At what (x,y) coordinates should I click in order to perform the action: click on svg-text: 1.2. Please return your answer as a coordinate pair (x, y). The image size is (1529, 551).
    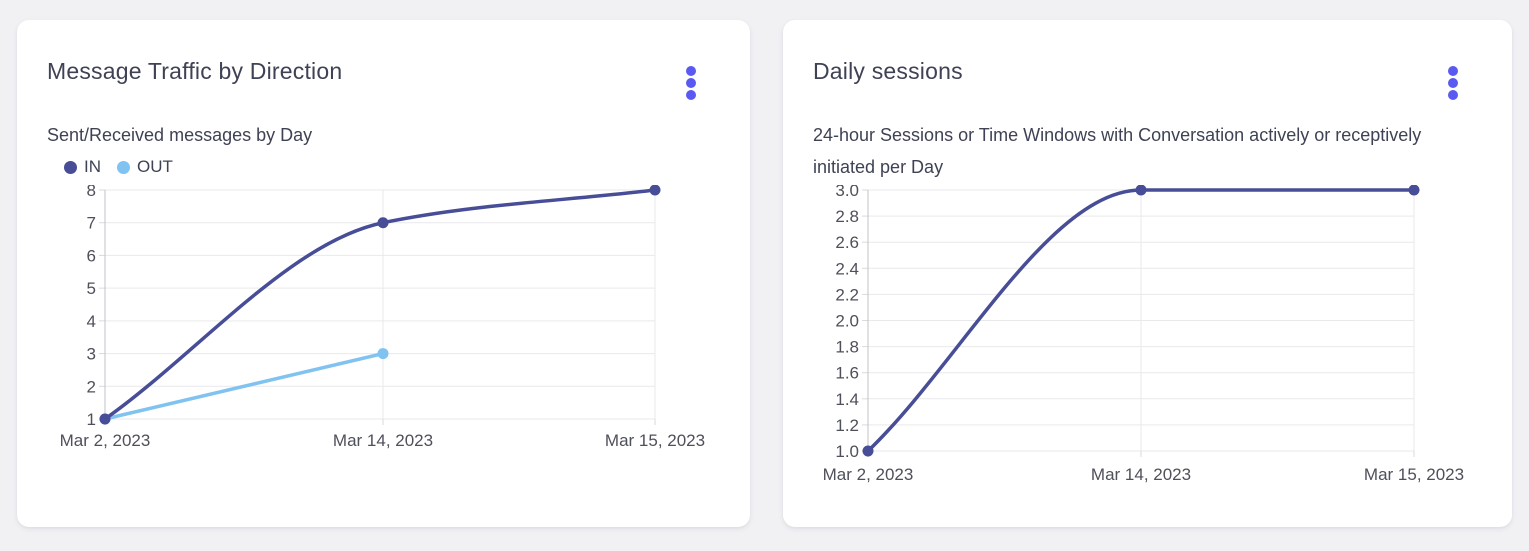
    Looking at the image, I should click on (847, 425).